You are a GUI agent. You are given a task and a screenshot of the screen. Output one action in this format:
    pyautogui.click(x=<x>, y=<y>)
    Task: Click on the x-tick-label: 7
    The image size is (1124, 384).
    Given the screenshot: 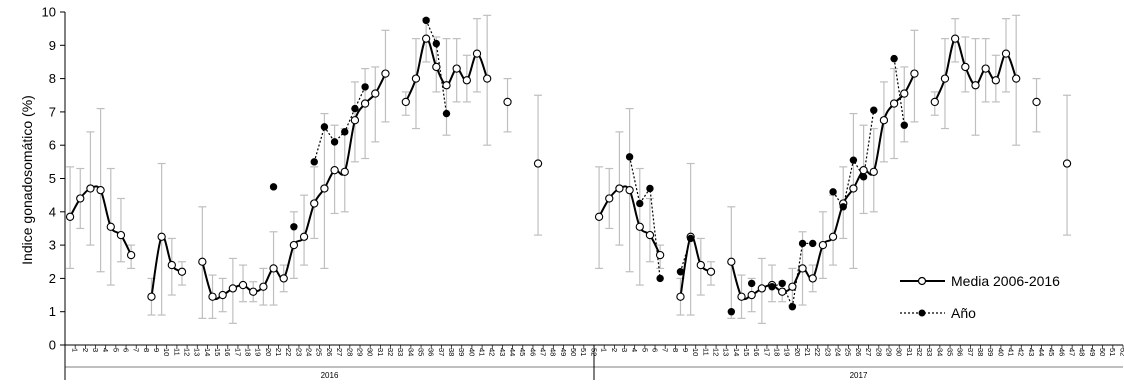 What is the action you would take?
    pyautogui.click(x=136, y=350)
    